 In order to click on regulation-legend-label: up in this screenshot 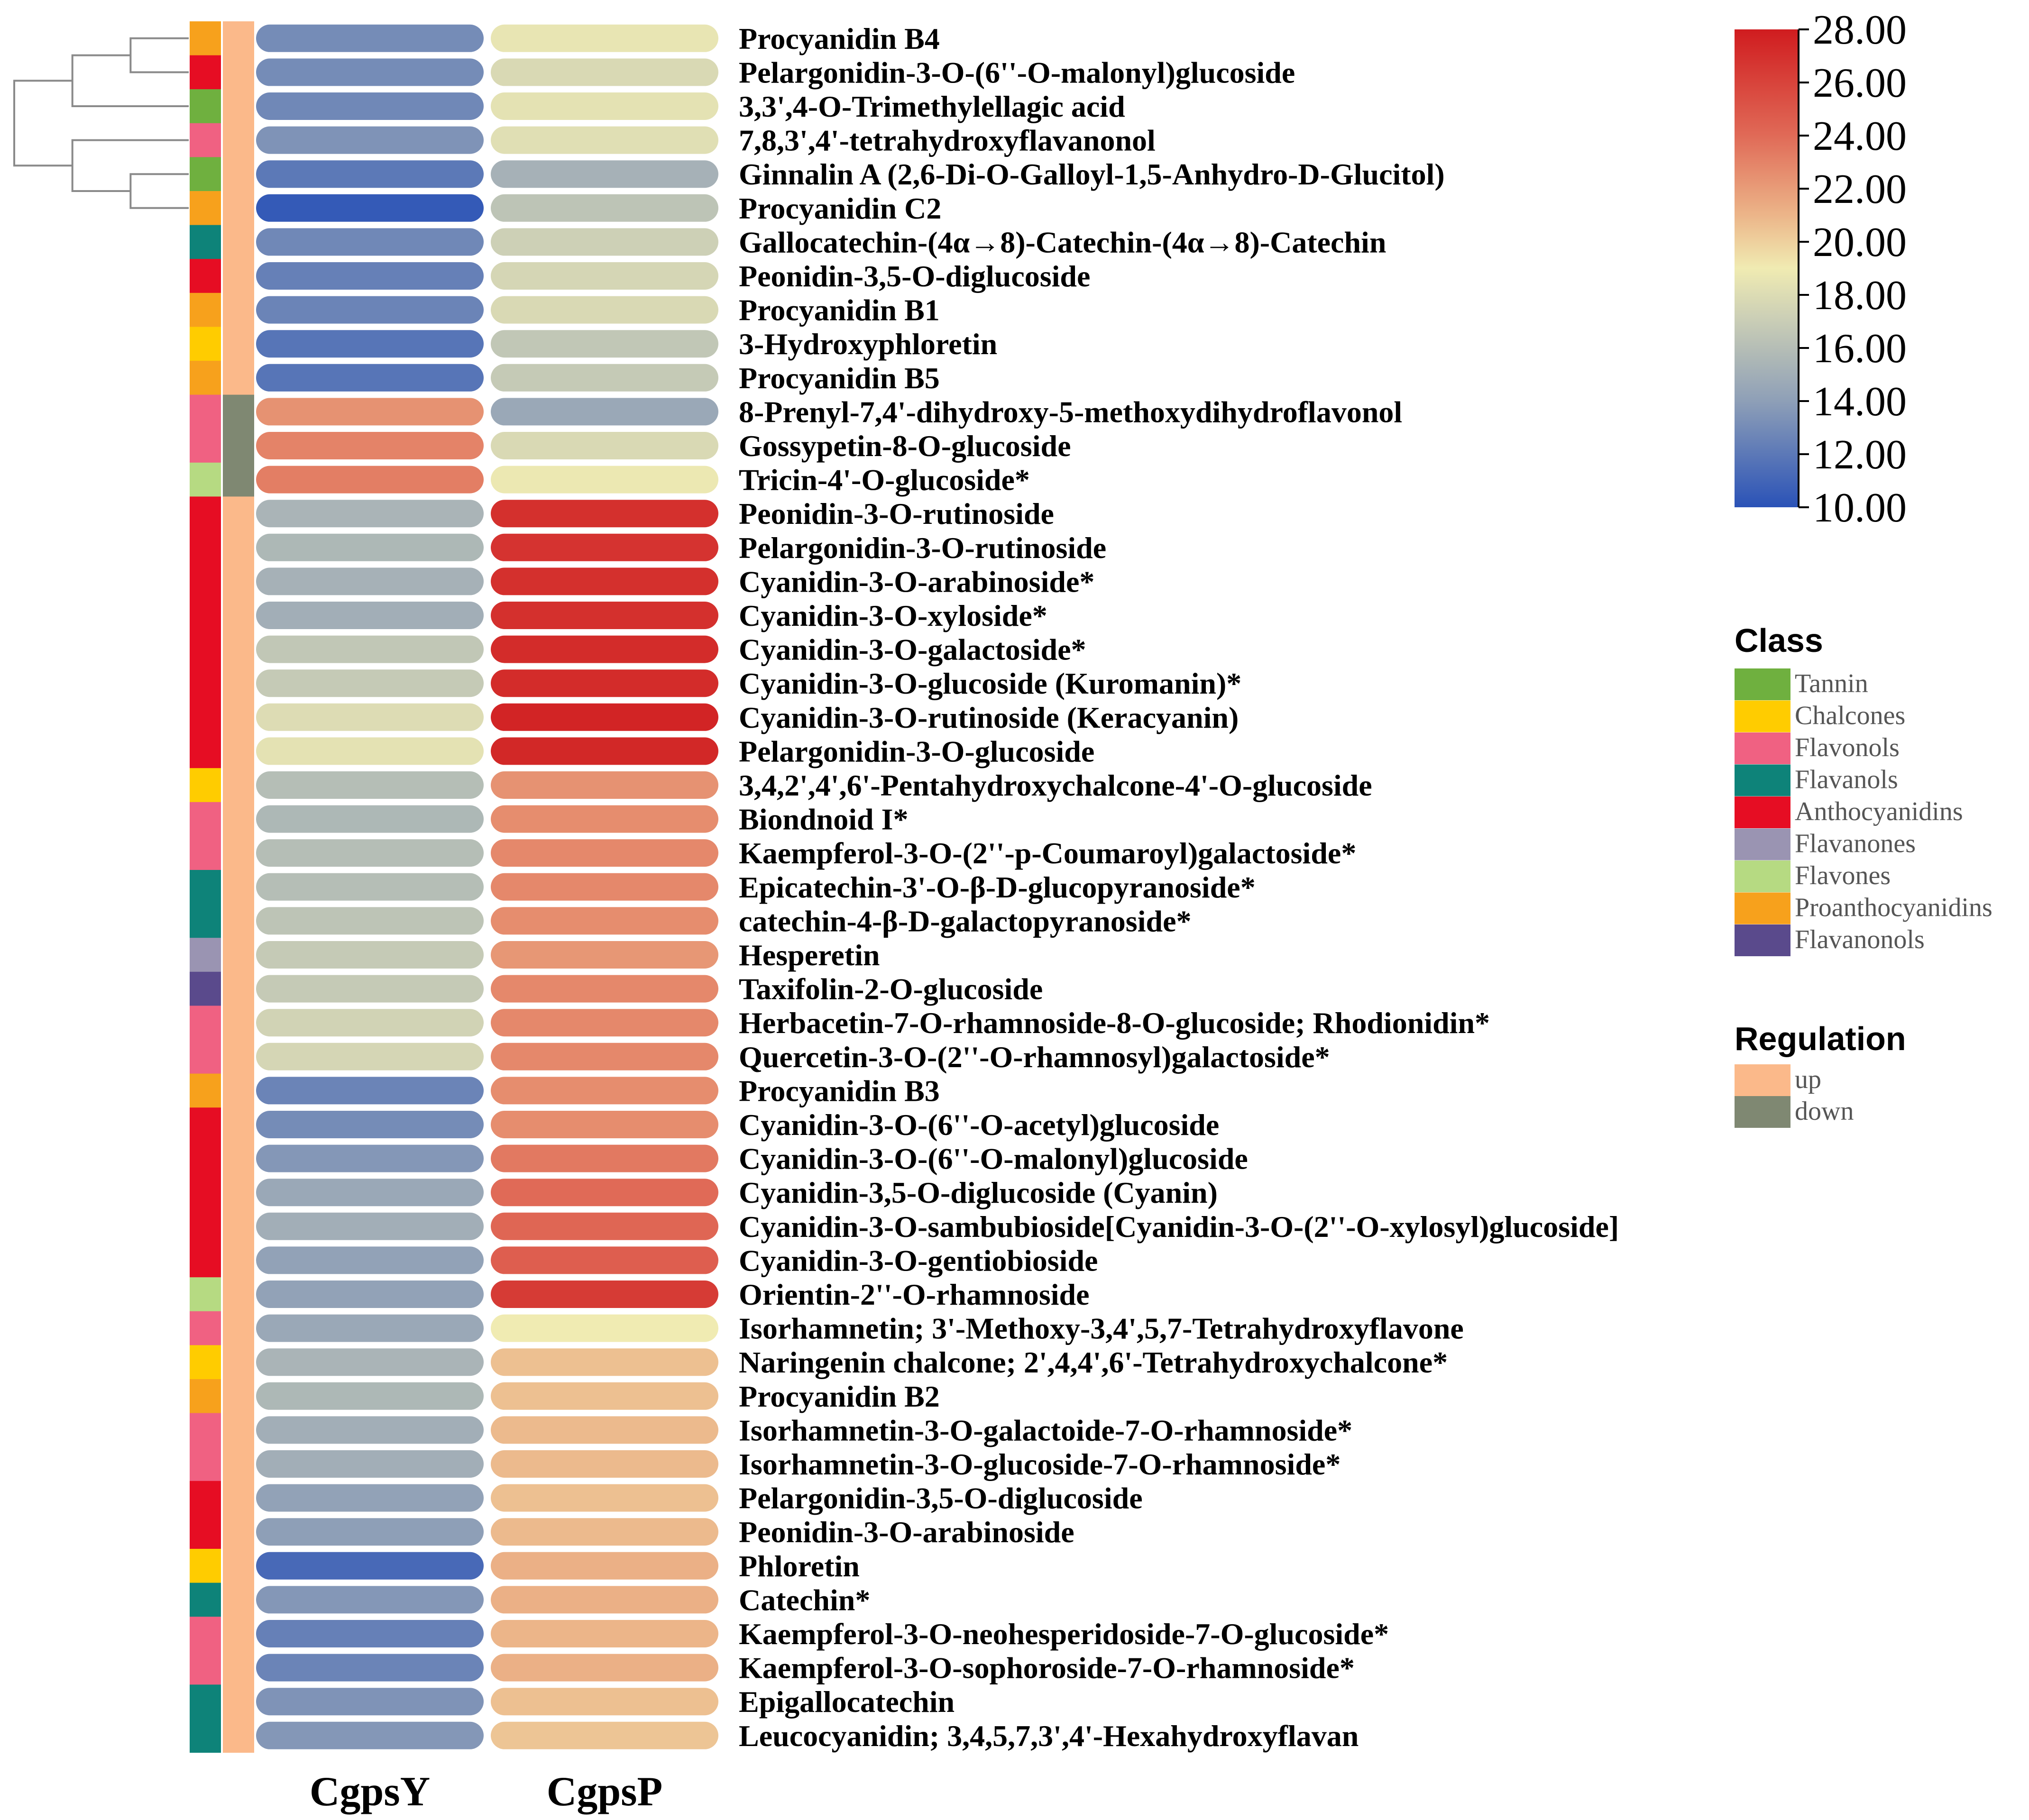, I will do `click(1808, 1079)`.